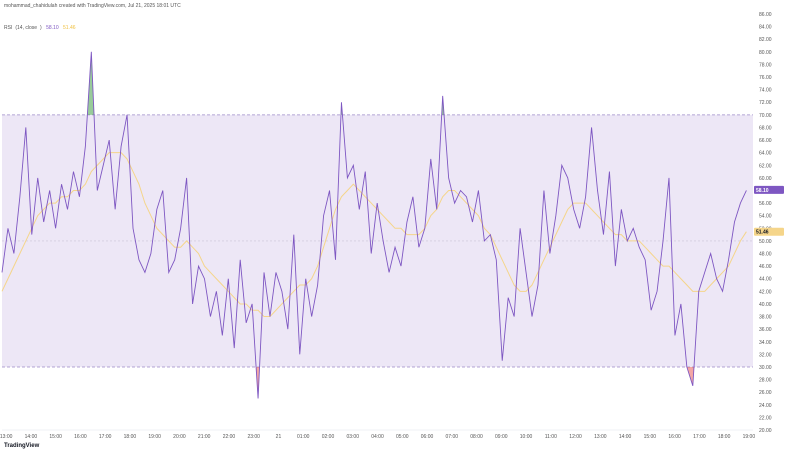  Describe the element at coordinates (762, 233) in the screenshot. I see `ma-last-value-tag: 51.46` at that location.